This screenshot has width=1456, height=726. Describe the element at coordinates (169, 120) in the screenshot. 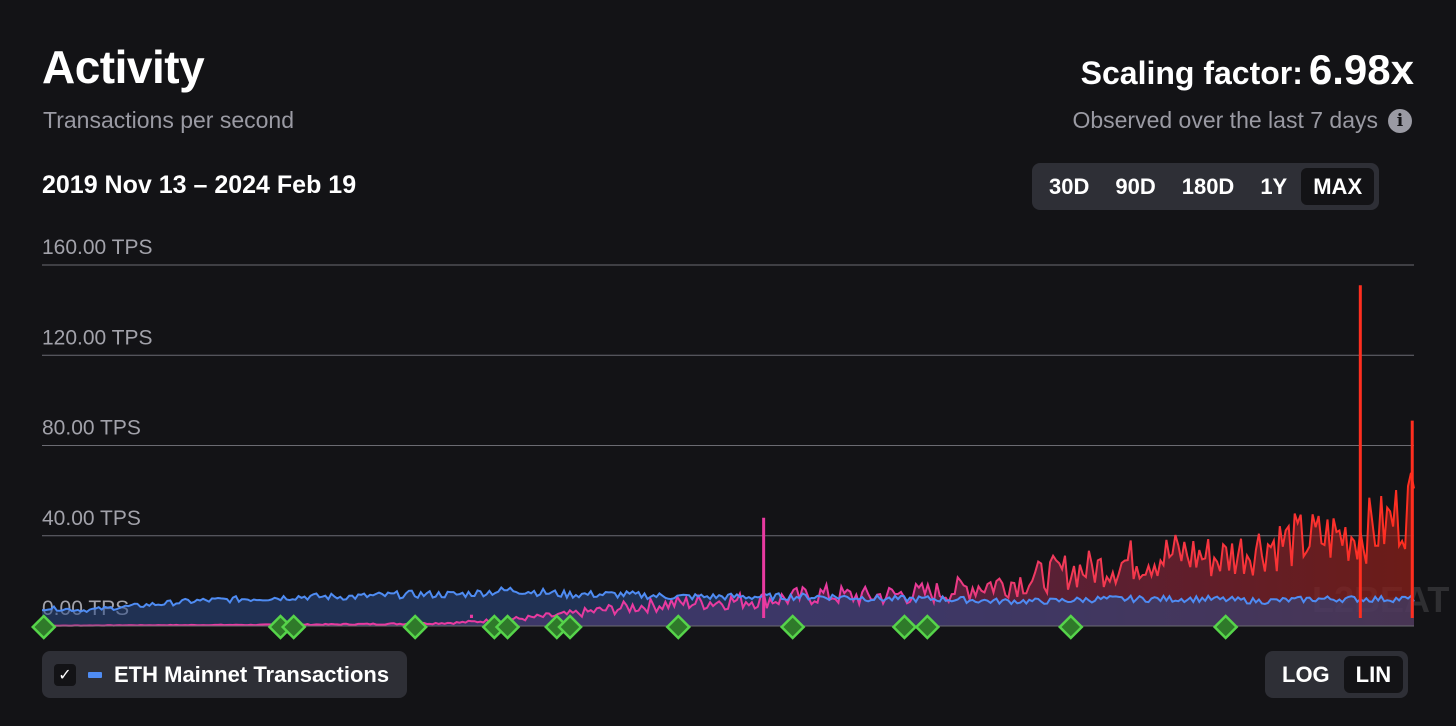

I see `page-subtitle: Transactions per second` at that location.